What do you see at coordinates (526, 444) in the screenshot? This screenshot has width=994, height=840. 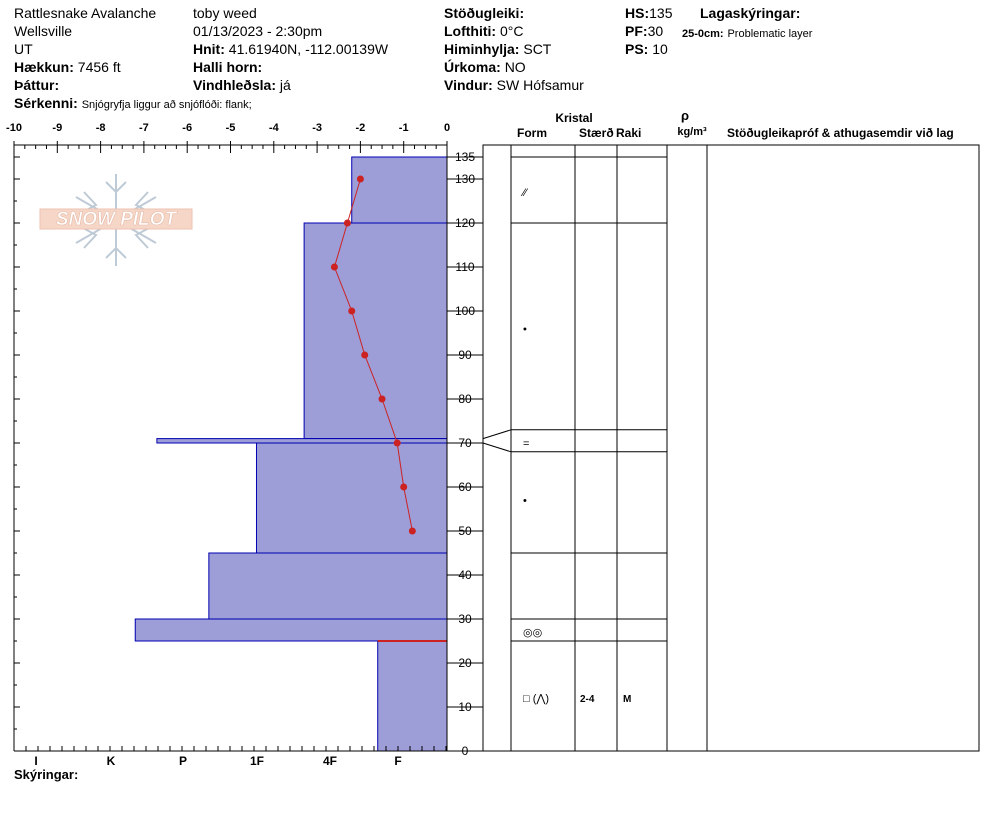 I see `crystal-form: =` at bounding box center [526, 444].